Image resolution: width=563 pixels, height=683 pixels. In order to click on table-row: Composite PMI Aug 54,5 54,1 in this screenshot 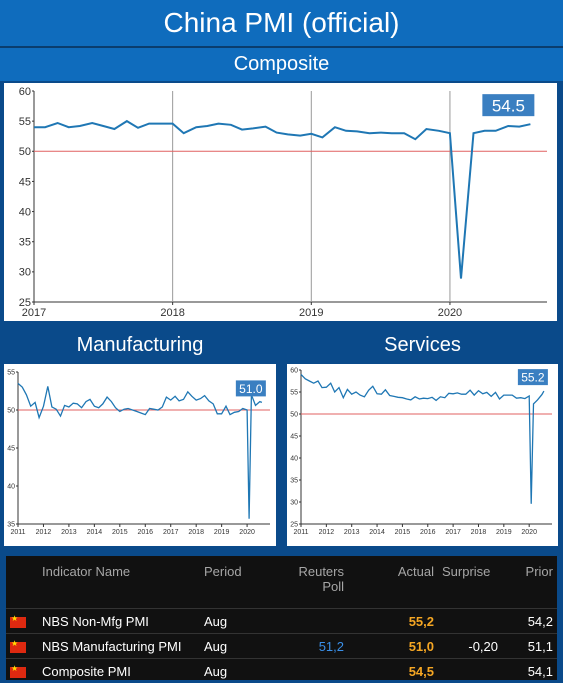, I will do `click(281, 671)`.